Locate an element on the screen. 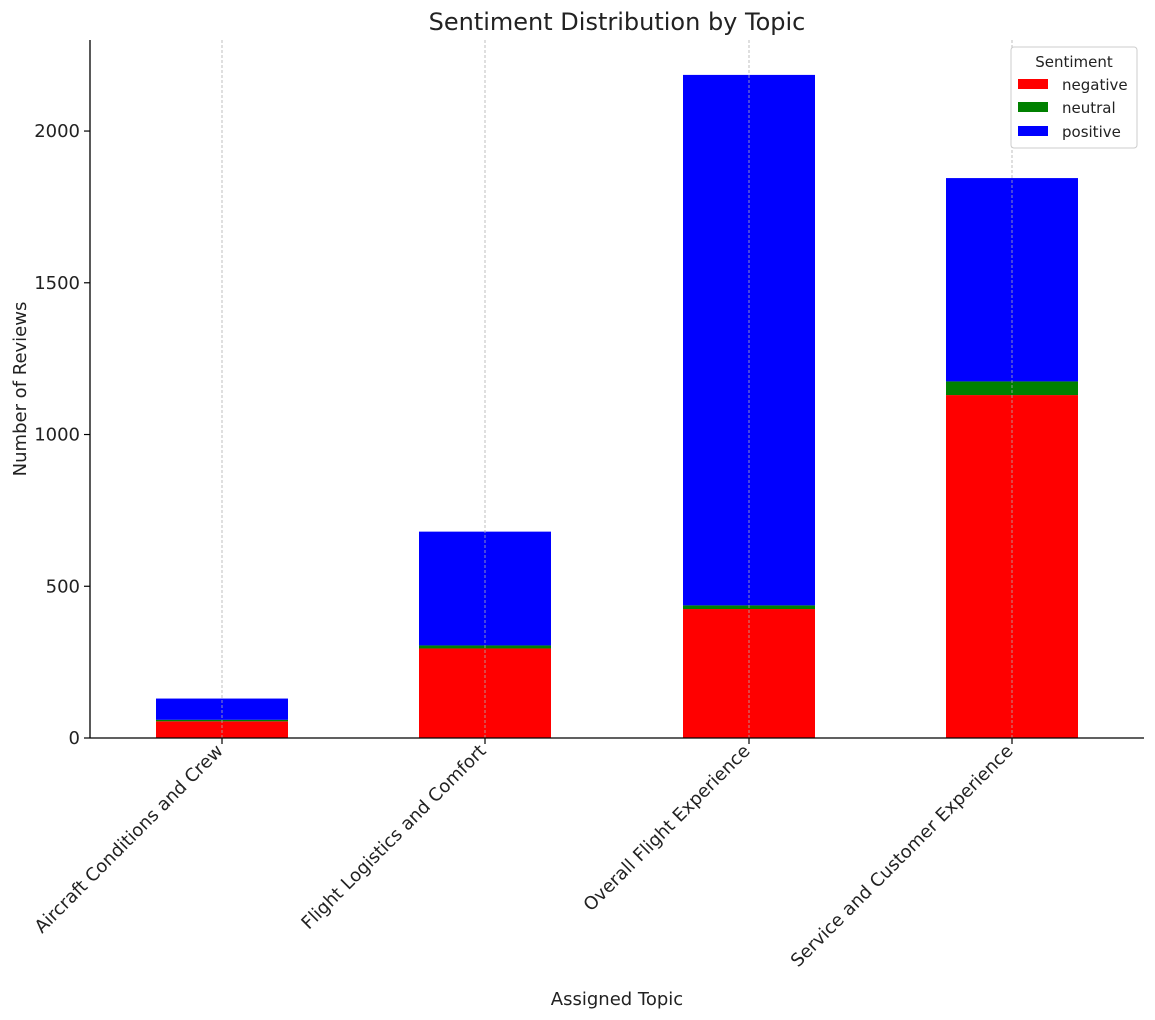 The width and height of the screenshot is (1155, 1020). y-ticks: 0 500 1000 1500 2000 is located at coordinates (62, 435).